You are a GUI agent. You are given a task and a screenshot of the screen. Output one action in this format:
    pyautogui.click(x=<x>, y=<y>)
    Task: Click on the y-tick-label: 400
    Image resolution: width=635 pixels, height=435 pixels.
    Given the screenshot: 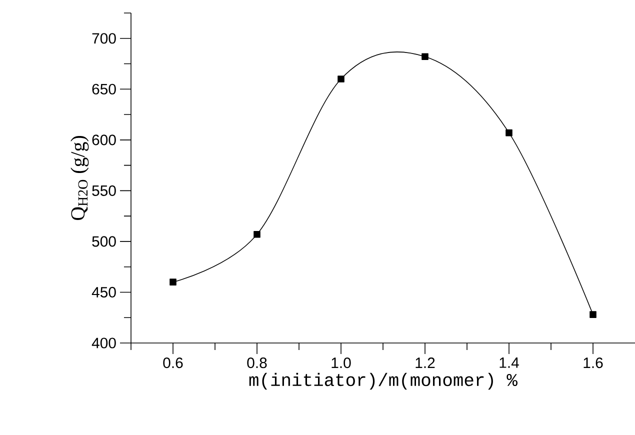 What is the action you would take?
    pyautogui.click(x=104, y=343)
    